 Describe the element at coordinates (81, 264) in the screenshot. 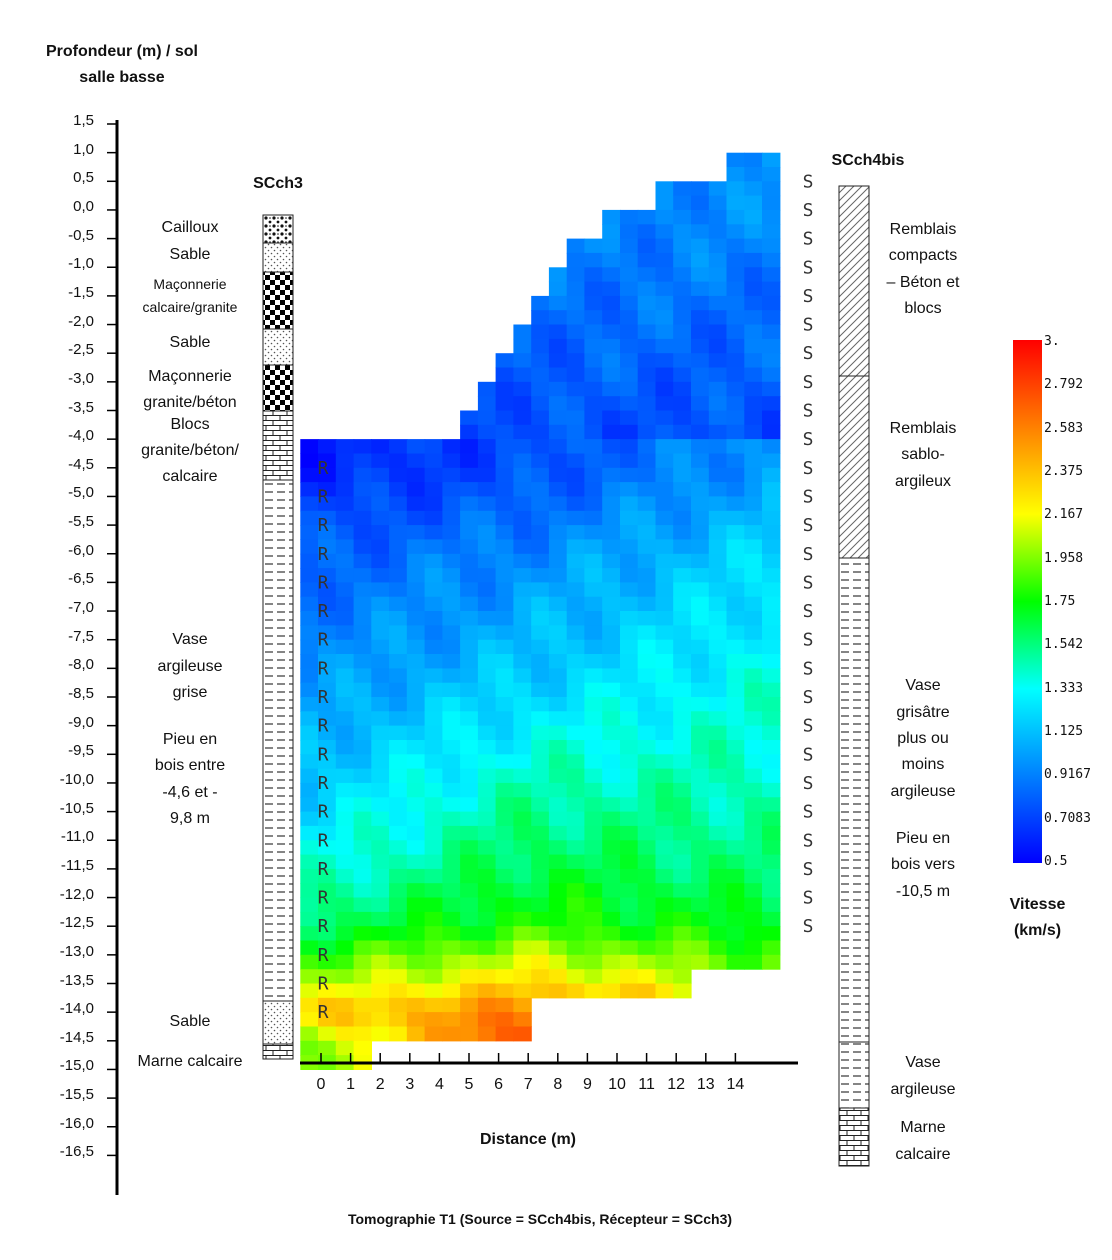

I see `depth-tick-label: -1,0` at that location.